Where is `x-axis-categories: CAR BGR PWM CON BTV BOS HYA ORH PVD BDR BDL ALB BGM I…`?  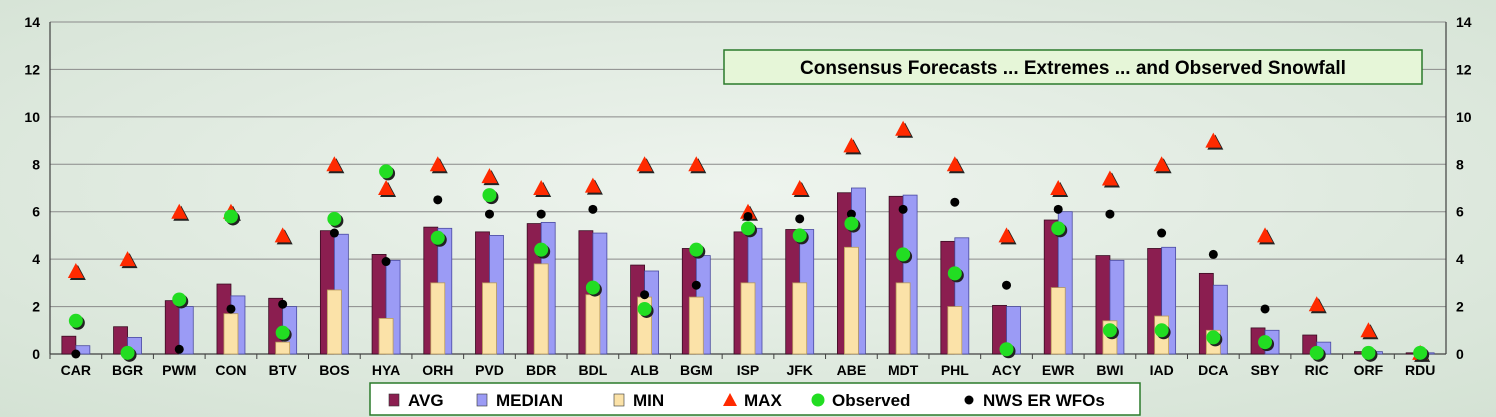
x-axis-categories: CAR BGR PWM CON BTV BOS HYA ORH PVD BDR BDL ALB BGM I… is located at coordinates (748, 370).